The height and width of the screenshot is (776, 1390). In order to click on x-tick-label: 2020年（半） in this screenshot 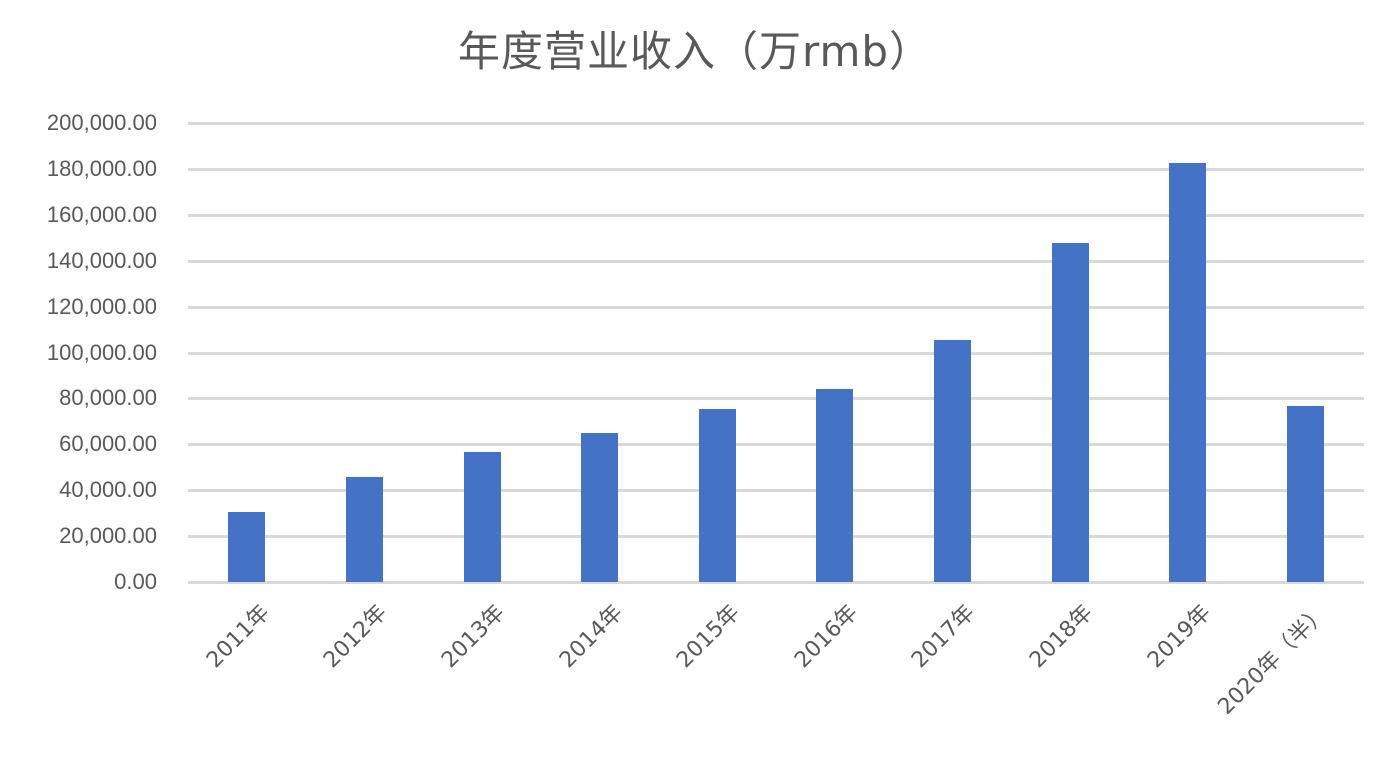, I will do `click(1273, 660)`.